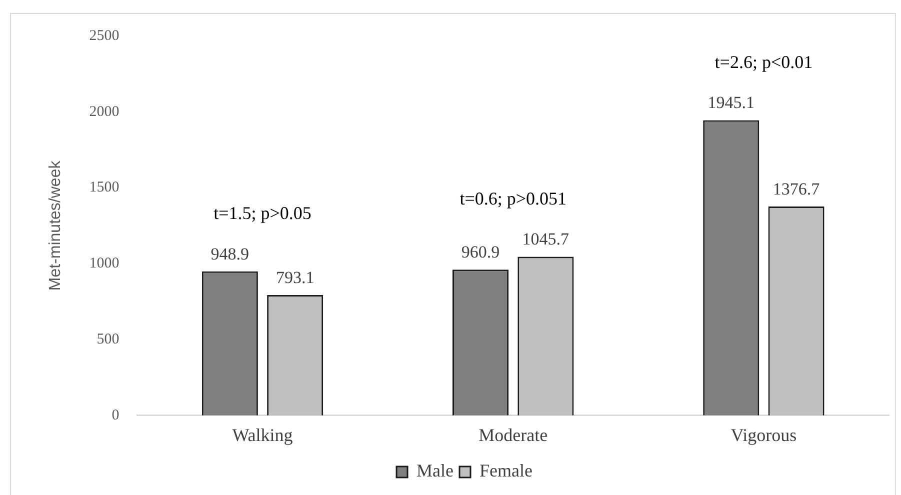  Describe the element at coordinates (108, 339) in the screenshot. I see `y-tick-label: 500` at that location.